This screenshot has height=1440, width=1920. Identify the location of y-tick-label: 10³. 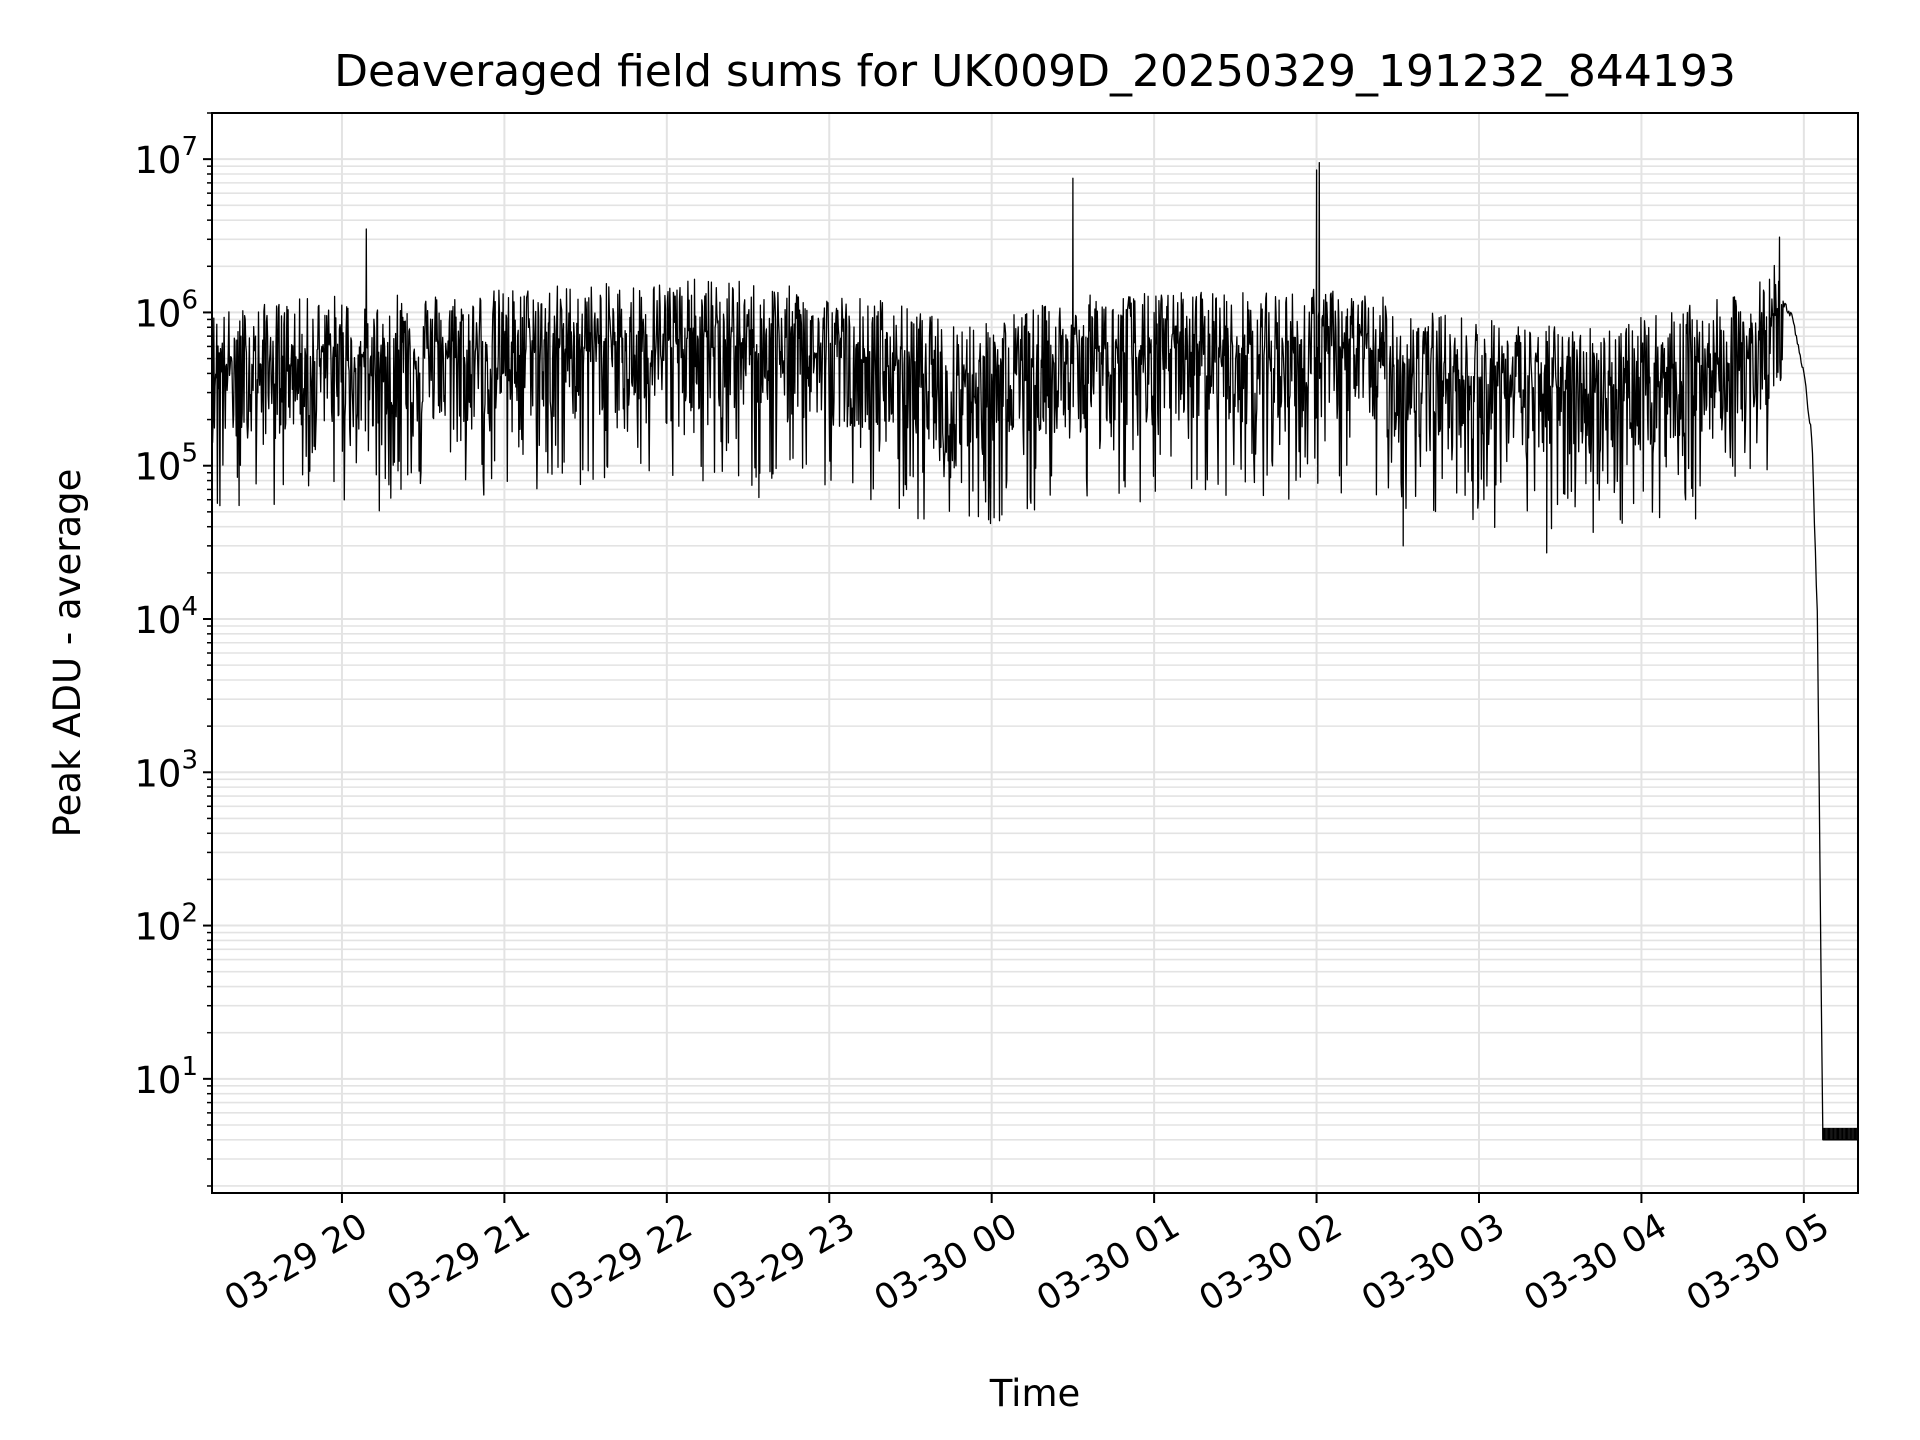
(166, 770).